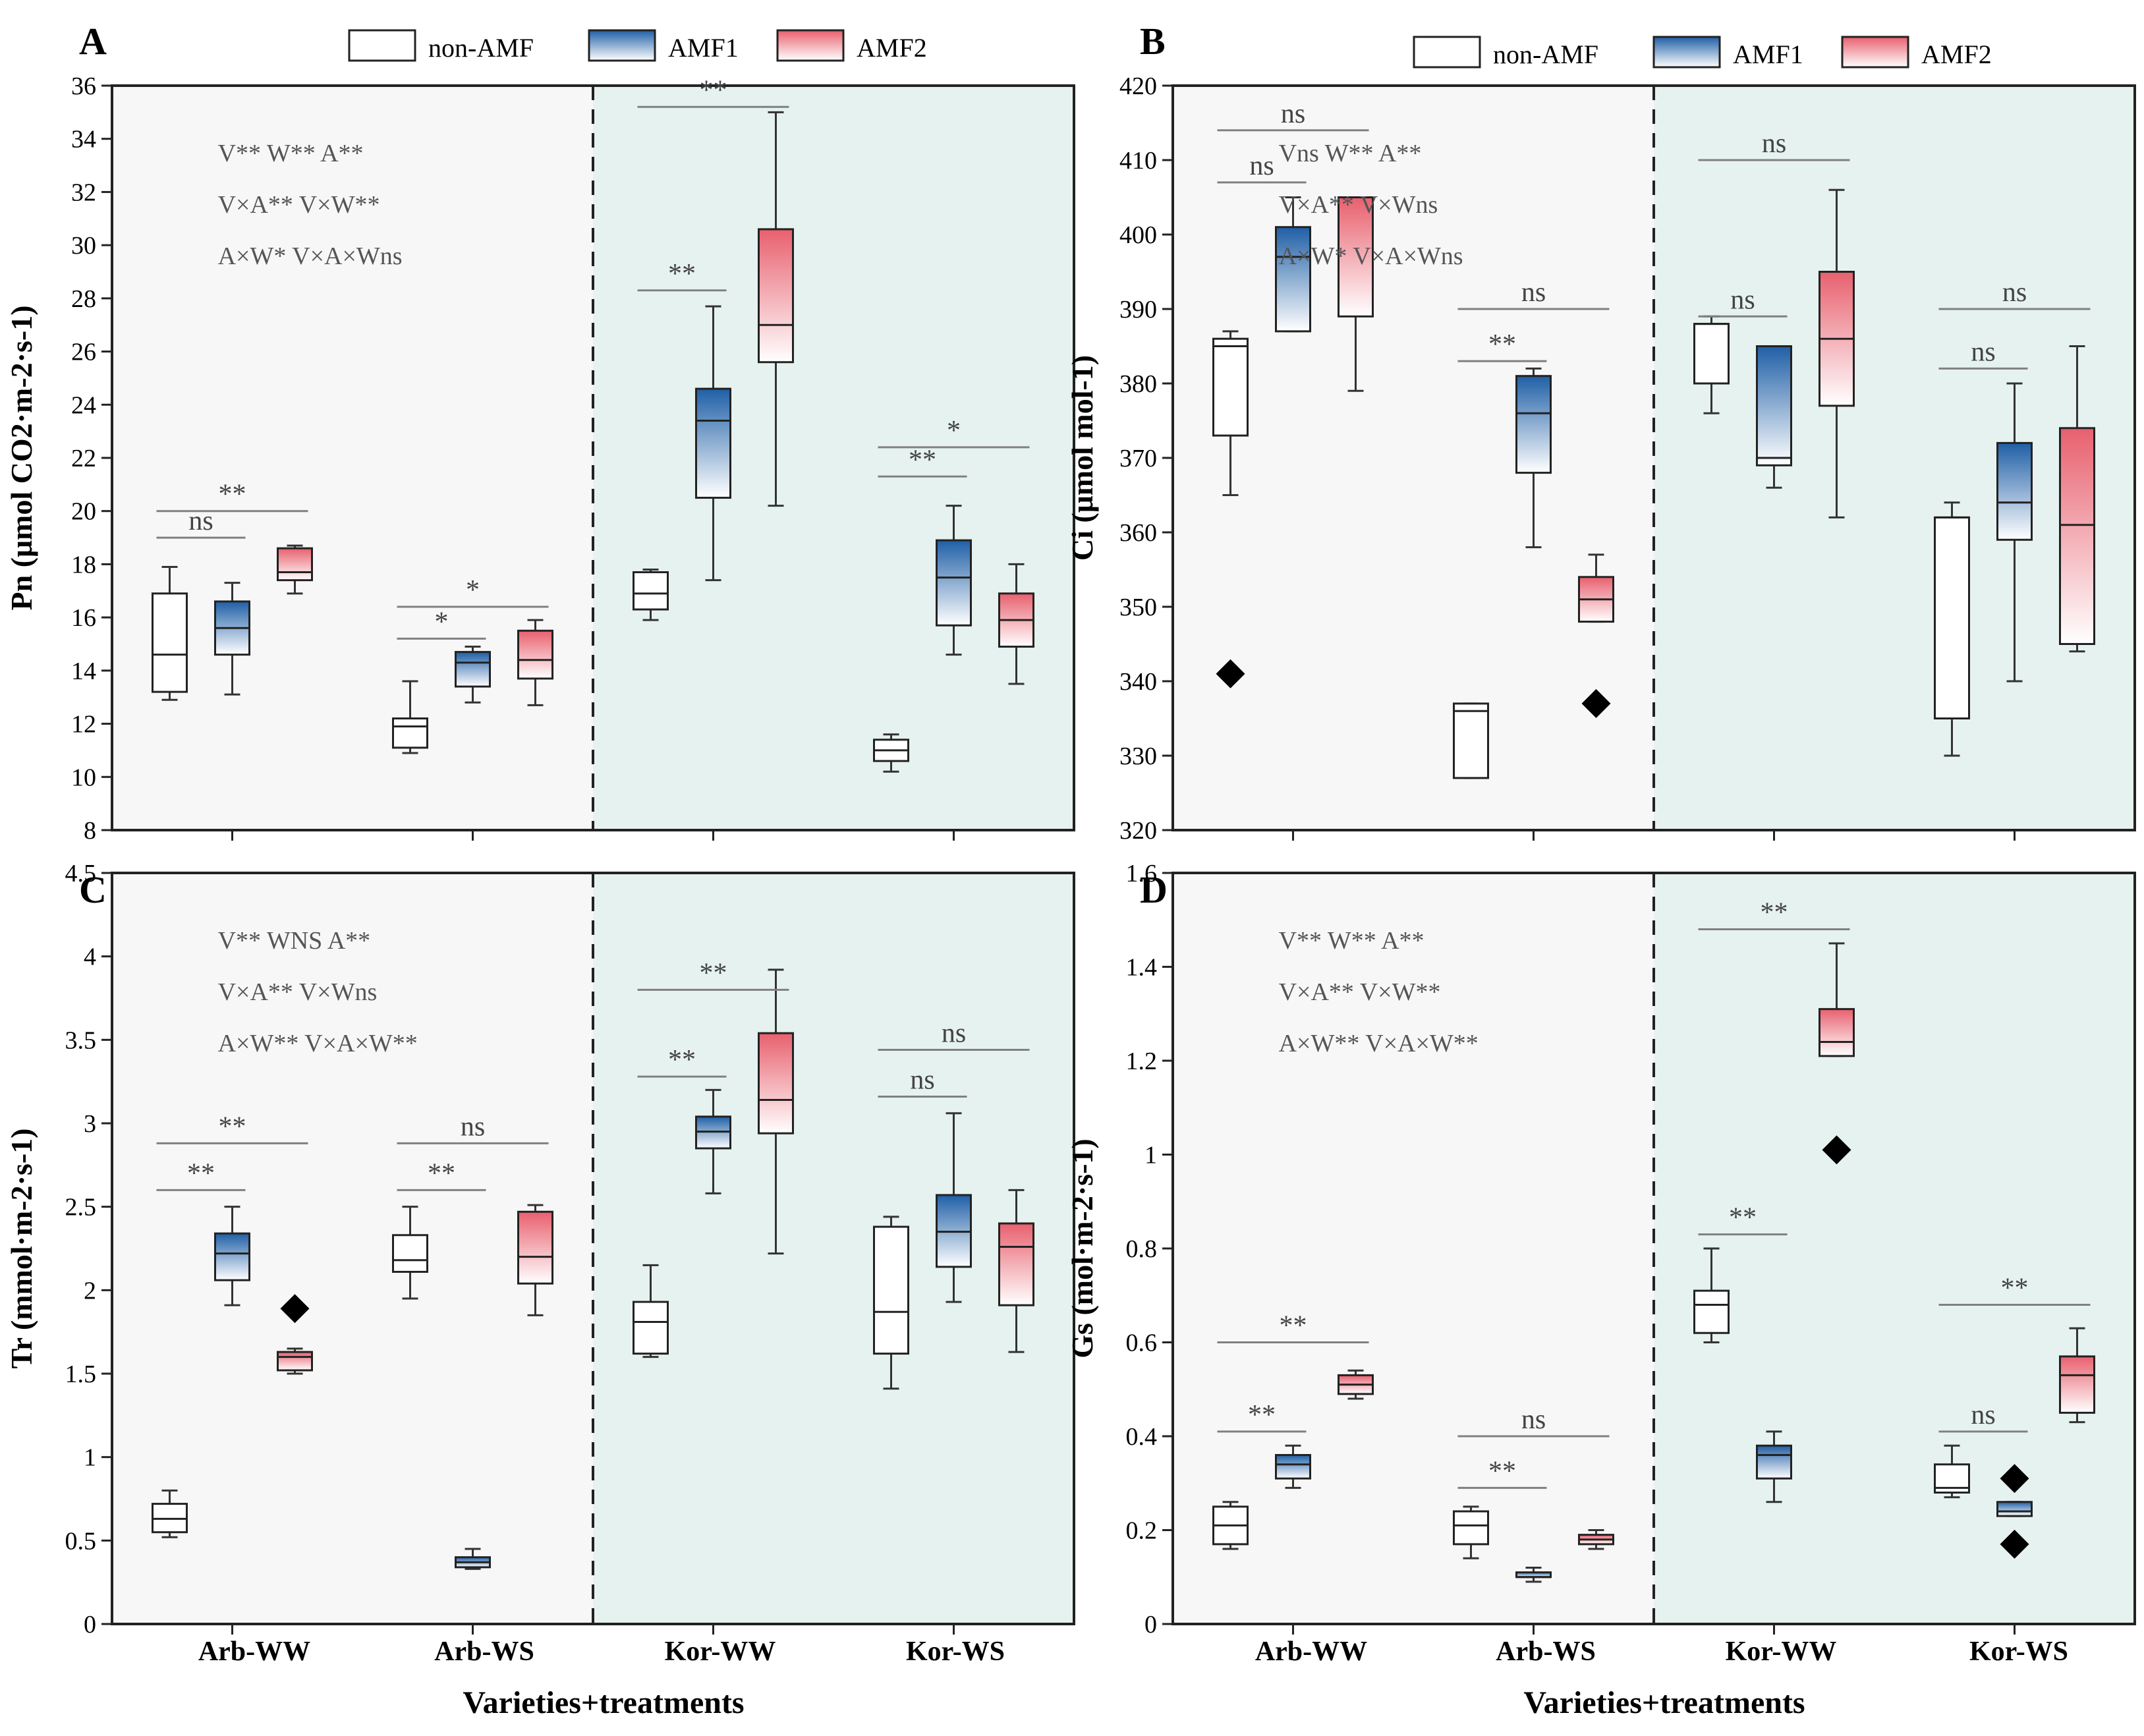 This screenshot has height=1736, width=2144. What do you see at coordinates (1371, 256) in the screenshot?
I see `anova-stats-line: A×W* V×A×Wns` at bounding box center [1371, 256].